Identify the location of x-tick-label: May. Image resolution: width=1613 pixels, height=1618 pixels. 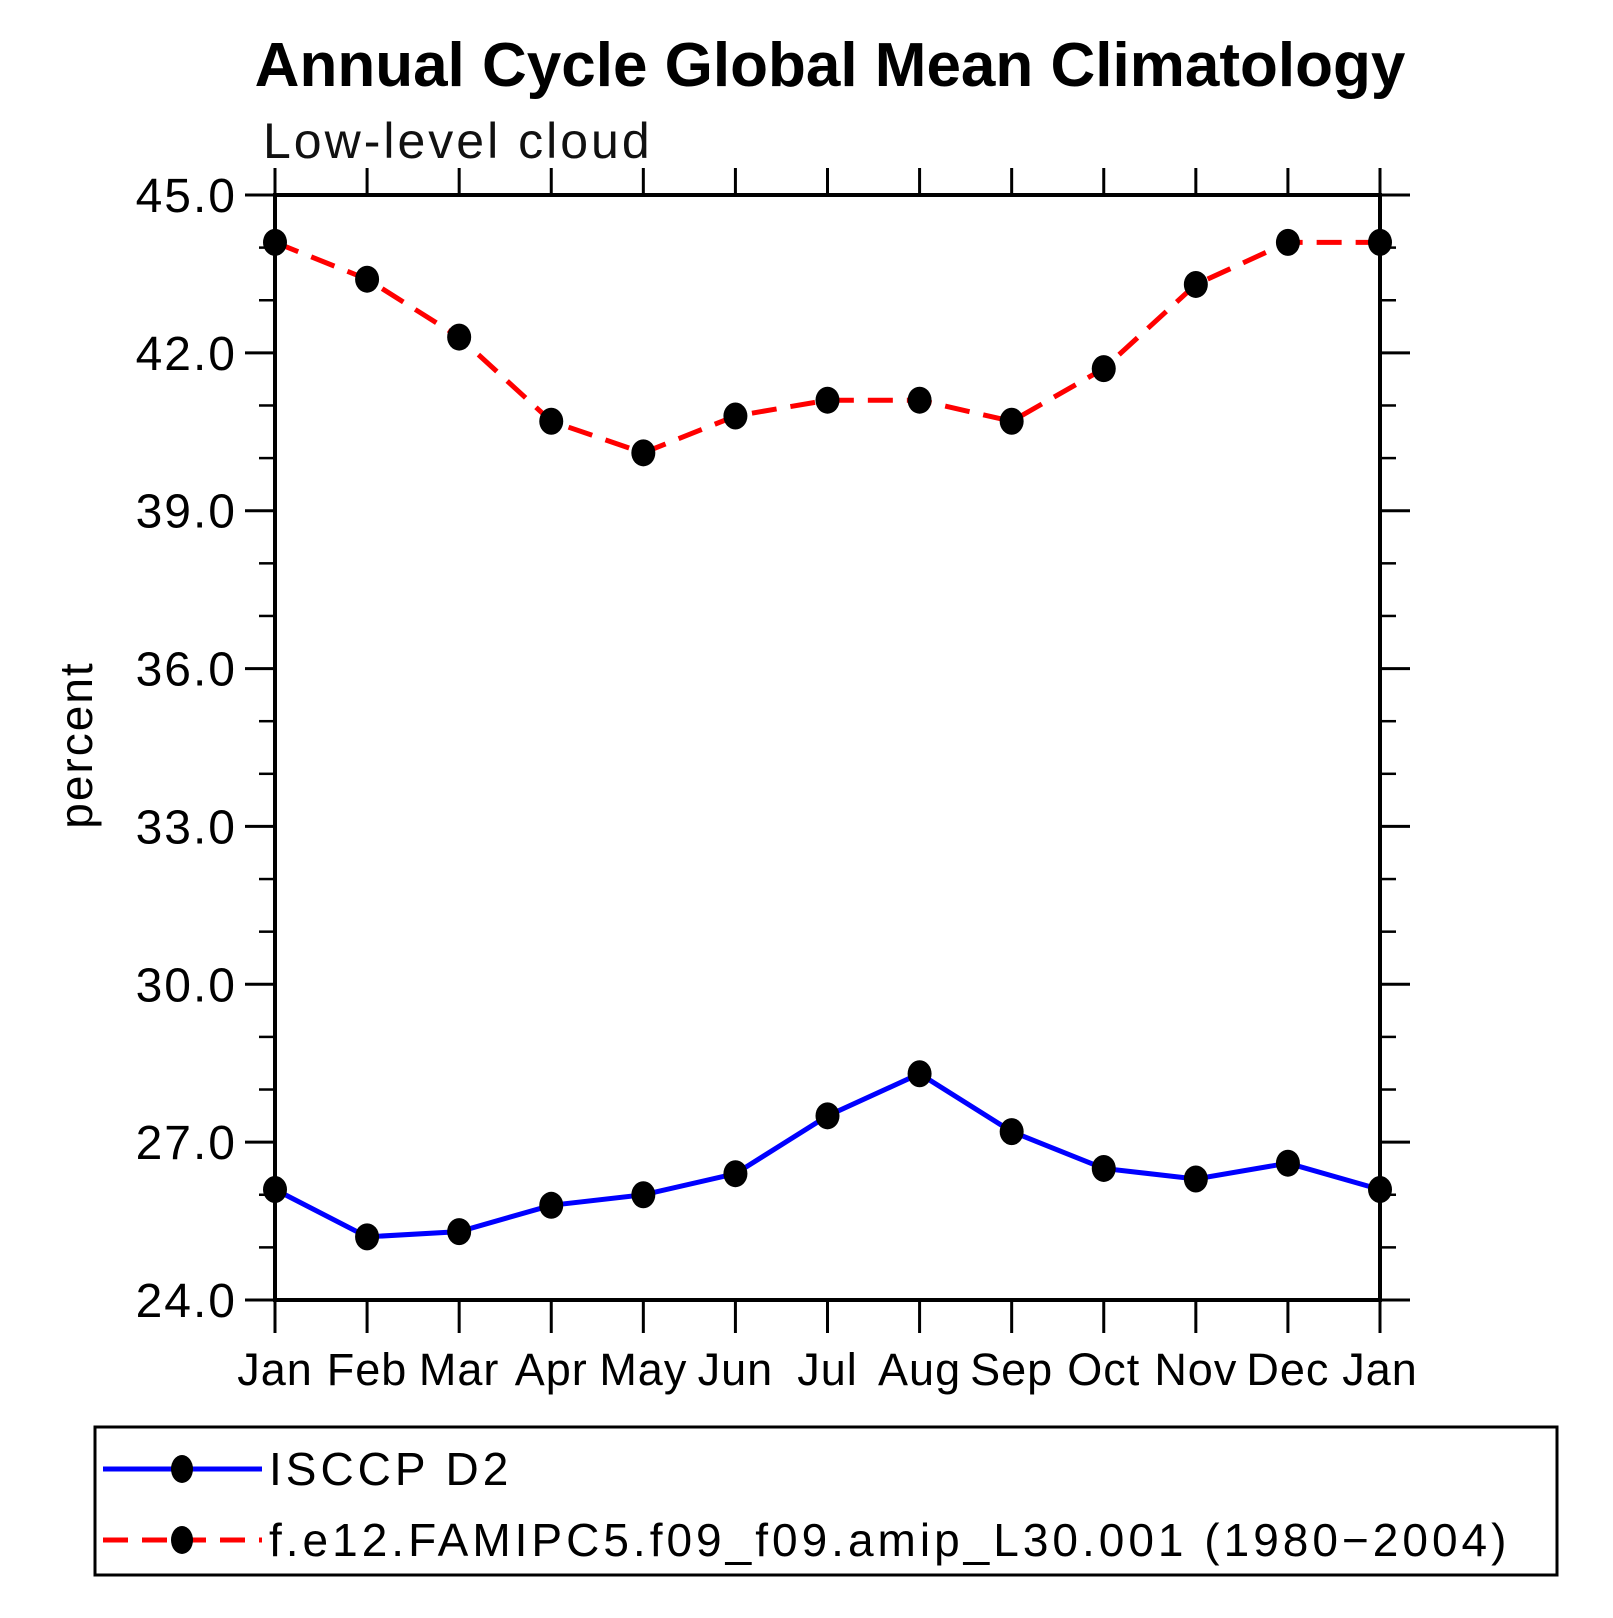
(643, 1369).